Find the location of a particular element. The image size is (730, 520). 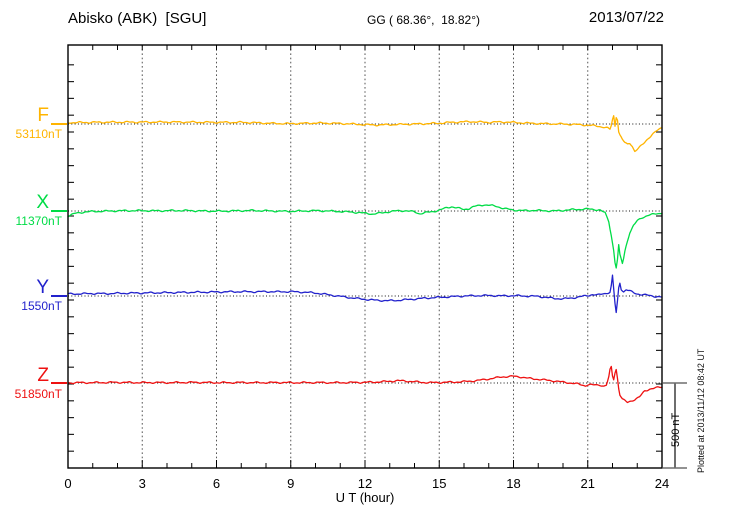

geographic-coordinates: GG ( 68.36°, 18.82°) is located at coordinates (423, 20).